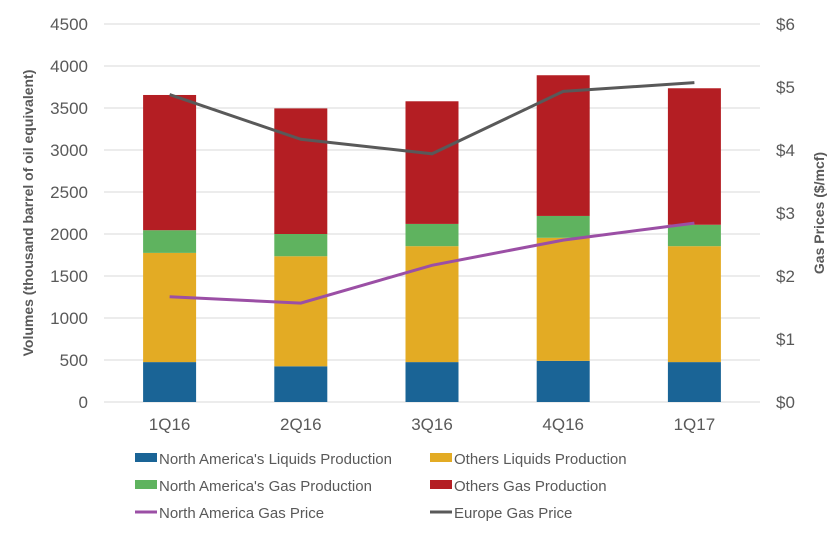 The width and height of the screenshot is (840, 541). Describe the element at coordinates (69, 213) in the screenshot. I see `y-axis-left: 0 500 1000 1500 2000 2500 3000 3500 4000 4500` at that location.